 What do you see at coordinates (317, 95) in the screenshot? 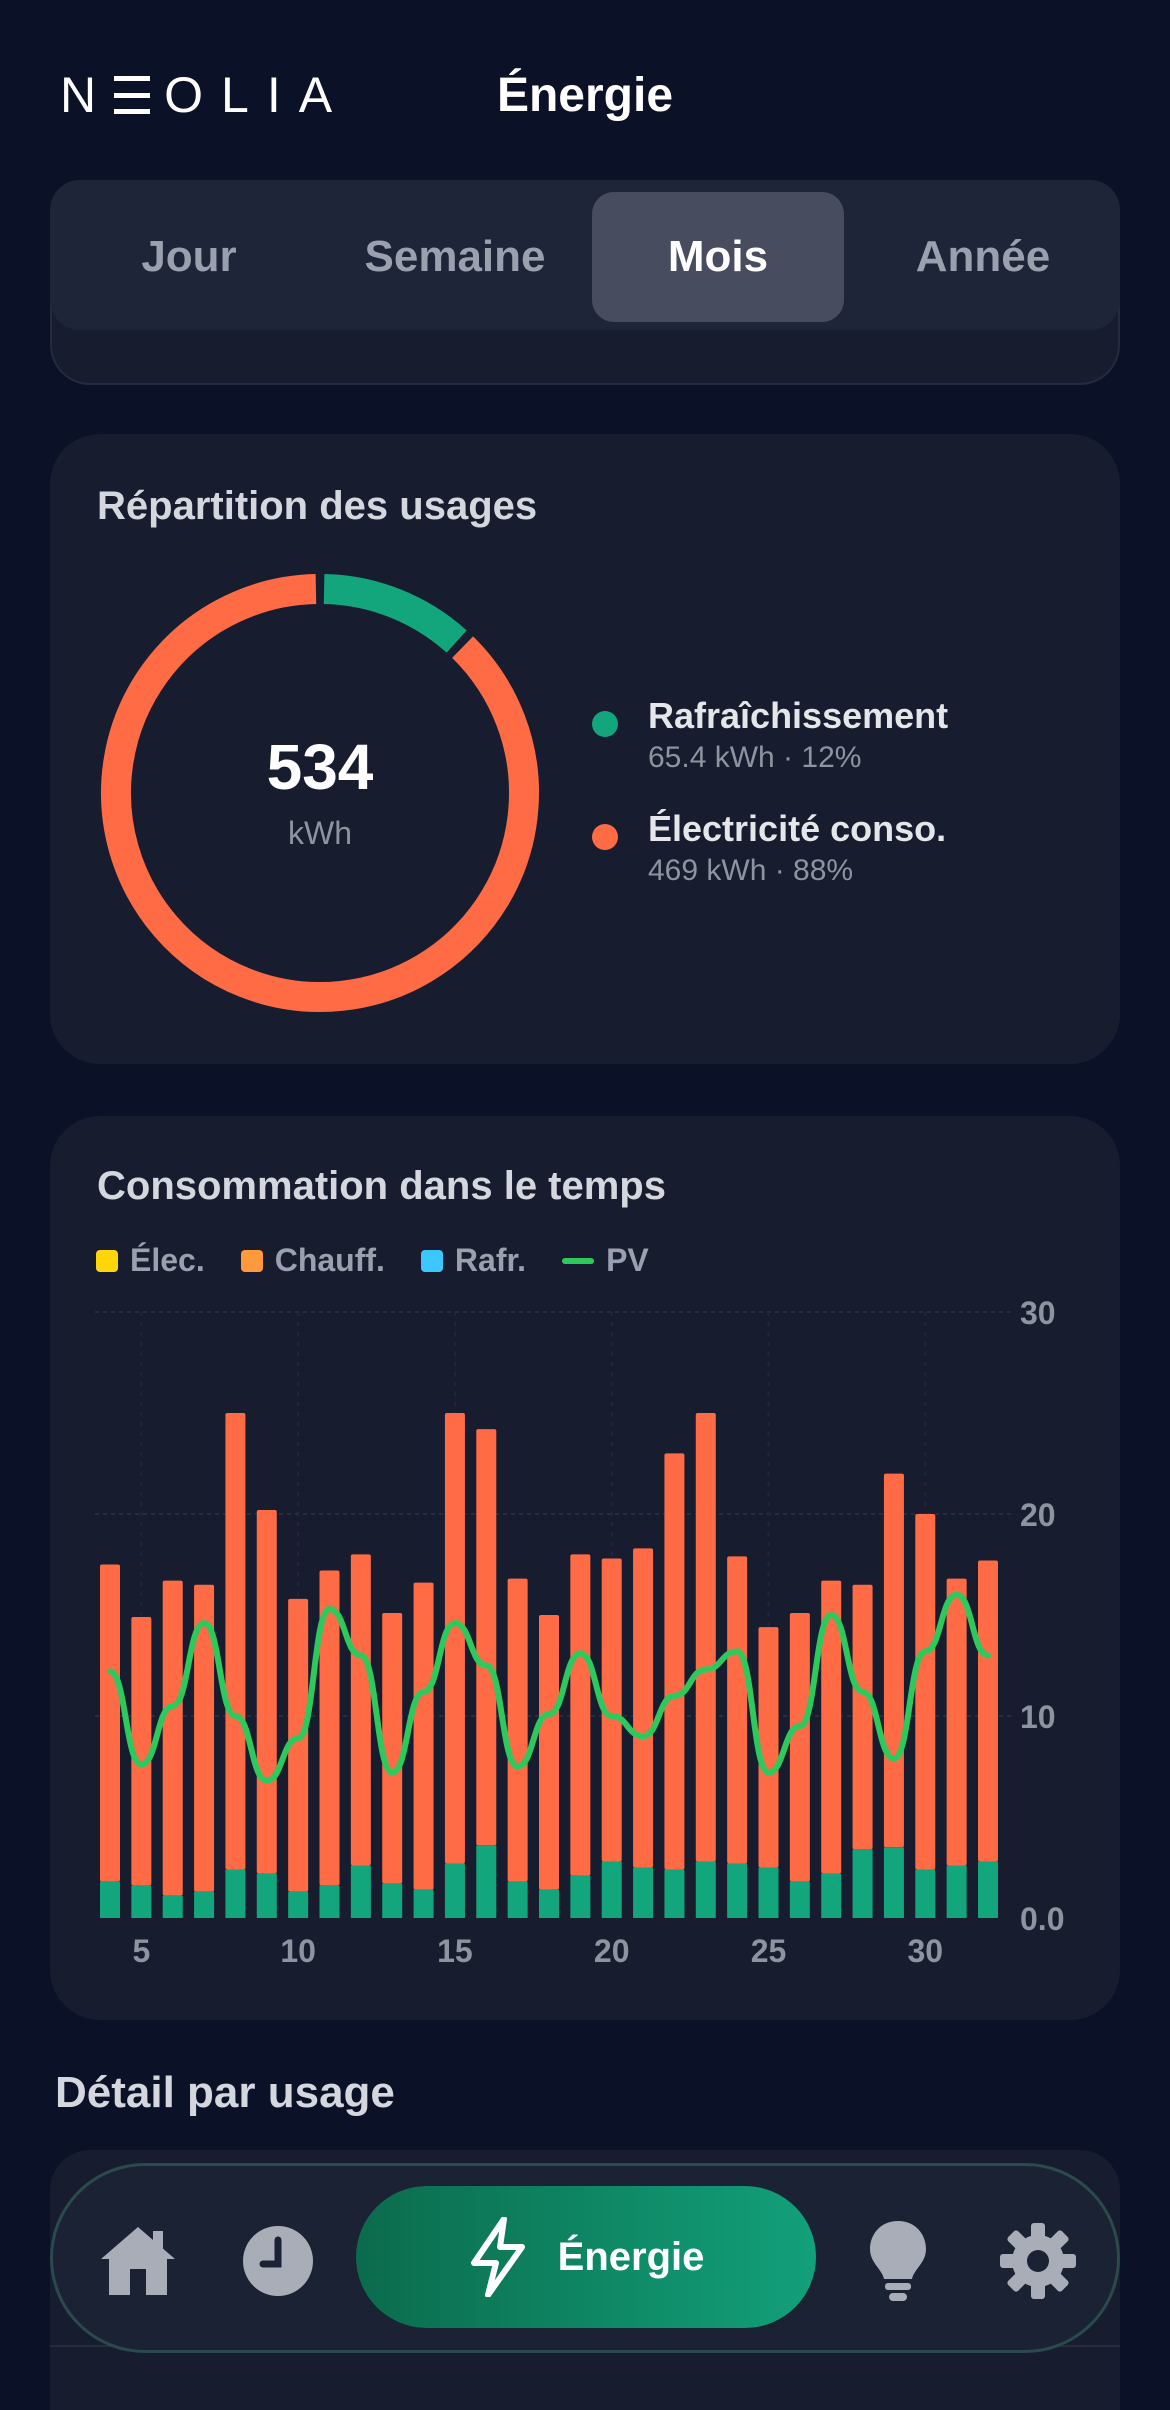
I see `logo-letter-a: A` at bounding box center [317, 95].